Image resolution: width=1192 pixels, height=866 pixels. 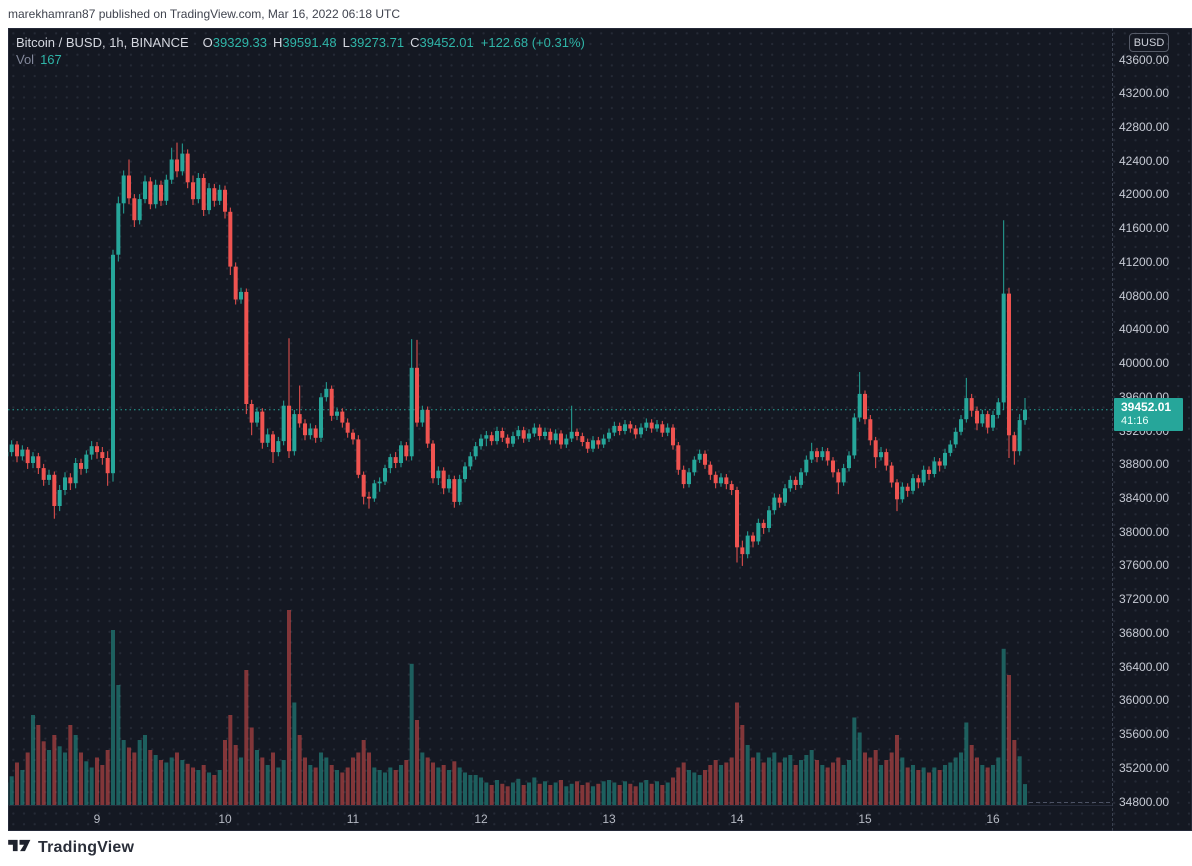 What do you see at coordinates (560, 818) in the screenshot?
I see `time-axis: 9 10 11 12 13 14 15 16` at bounding box center [560, 818].